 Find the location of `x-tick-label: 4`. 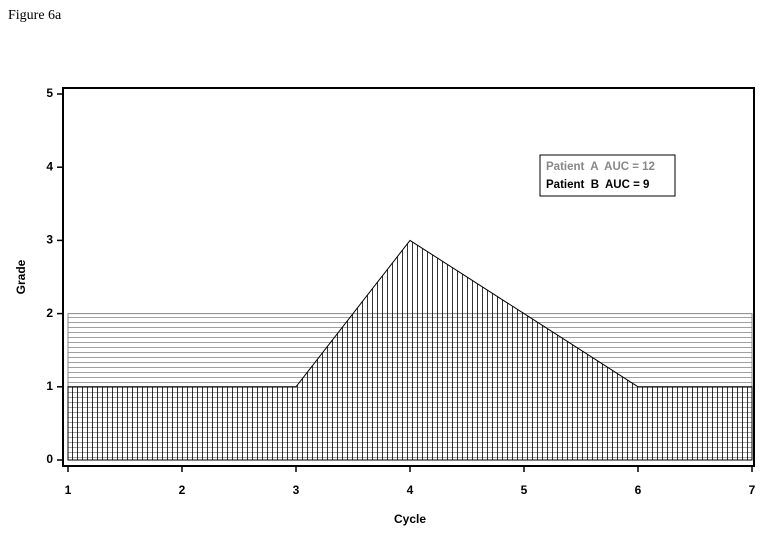

x-tick-label: 4 is located at coordinates (410, 490).